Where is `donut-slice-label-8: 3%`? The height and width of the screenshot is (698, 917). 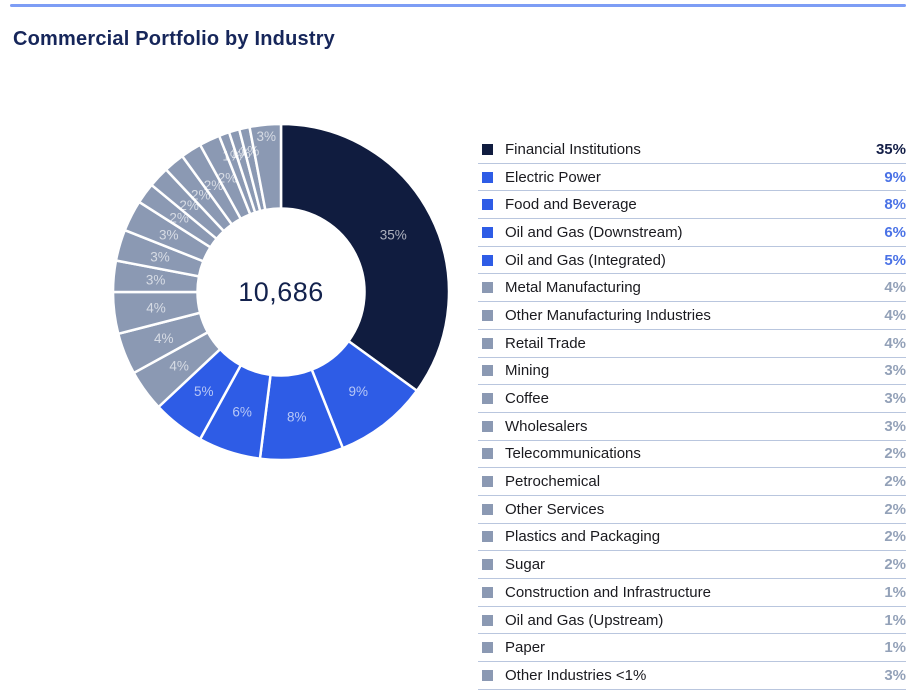
donut-slice-label-8: 3% is located at coordinates (156, 280).